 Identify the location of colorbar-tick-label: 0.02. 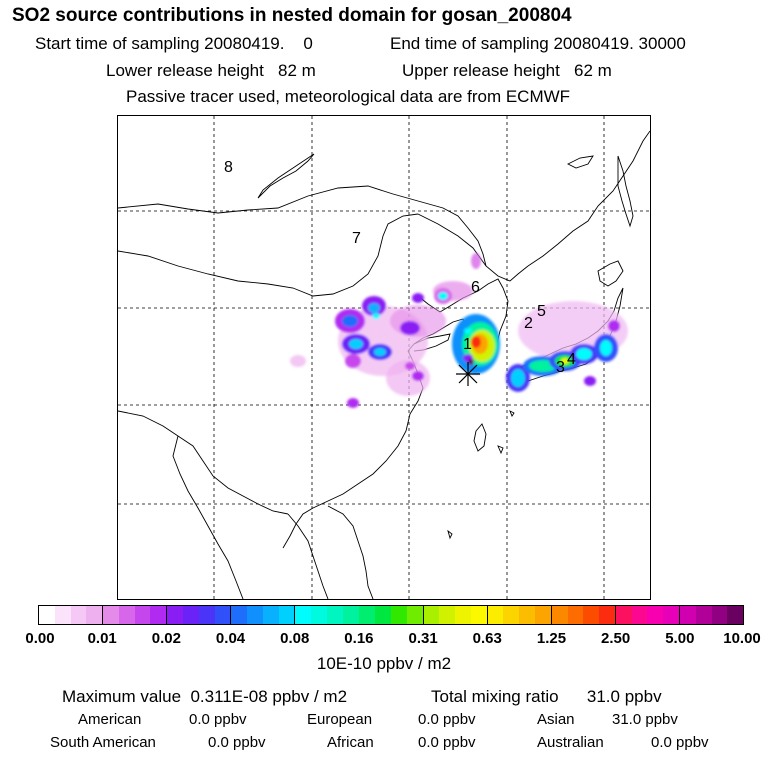
(166, 638).